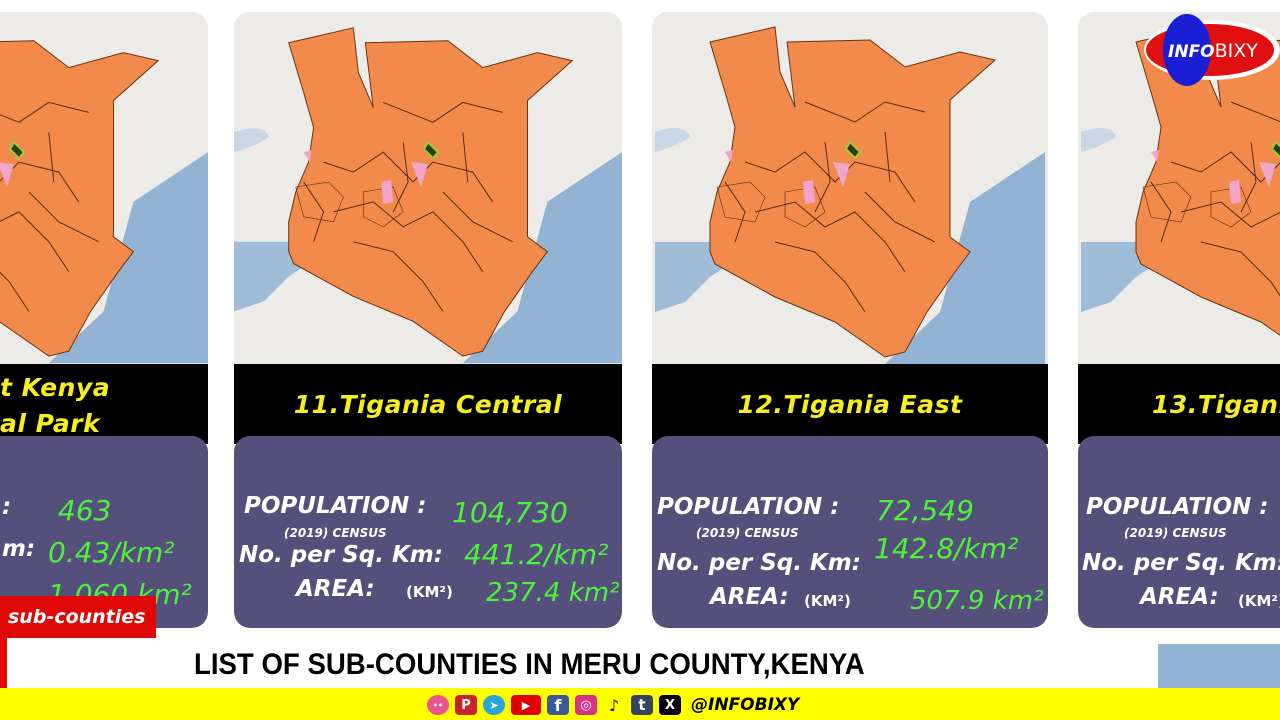 The width and height of the screenshot is (1280, 720). What do you see at coordinates (19, 549) in the screenshot?
I see `density-label-fragment: m:` at bounding box center [19, 549].